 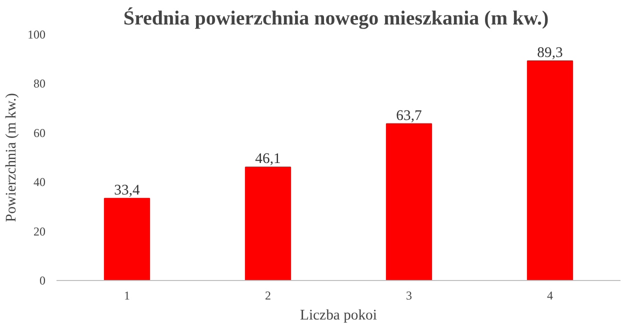 I want to click on x-tick-label: 1, so click(x=127, y=295).